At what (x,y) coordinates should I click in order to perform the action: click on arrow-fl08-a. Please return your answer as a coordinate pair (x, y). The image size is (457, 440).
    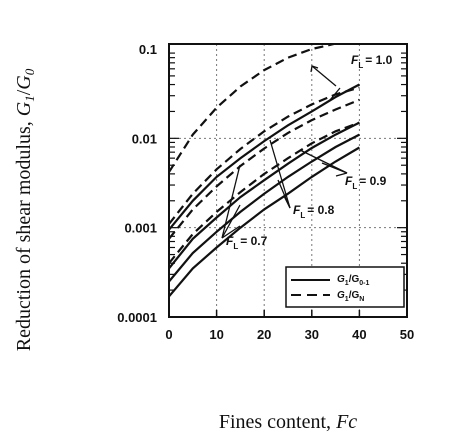
    Looking at the image, I should click on (280, 174).